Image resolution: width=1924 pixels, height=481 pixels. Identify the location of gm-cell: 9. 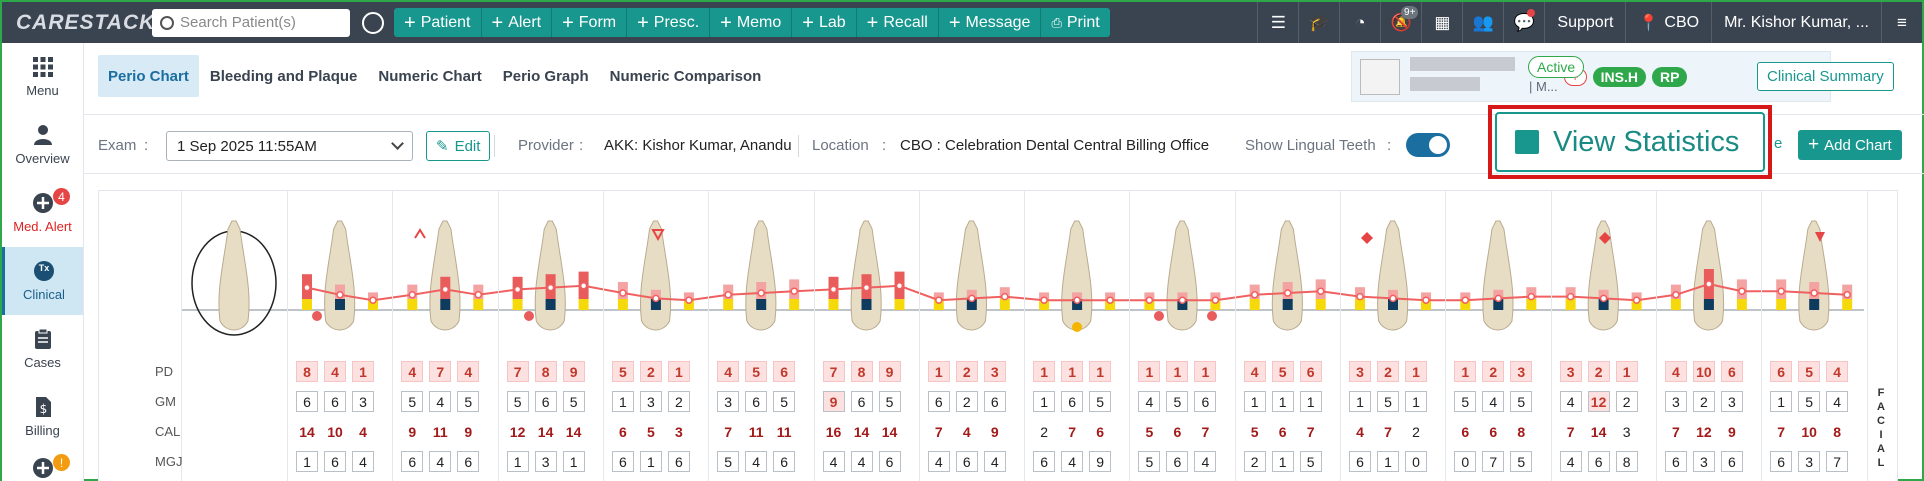
(833, 401).